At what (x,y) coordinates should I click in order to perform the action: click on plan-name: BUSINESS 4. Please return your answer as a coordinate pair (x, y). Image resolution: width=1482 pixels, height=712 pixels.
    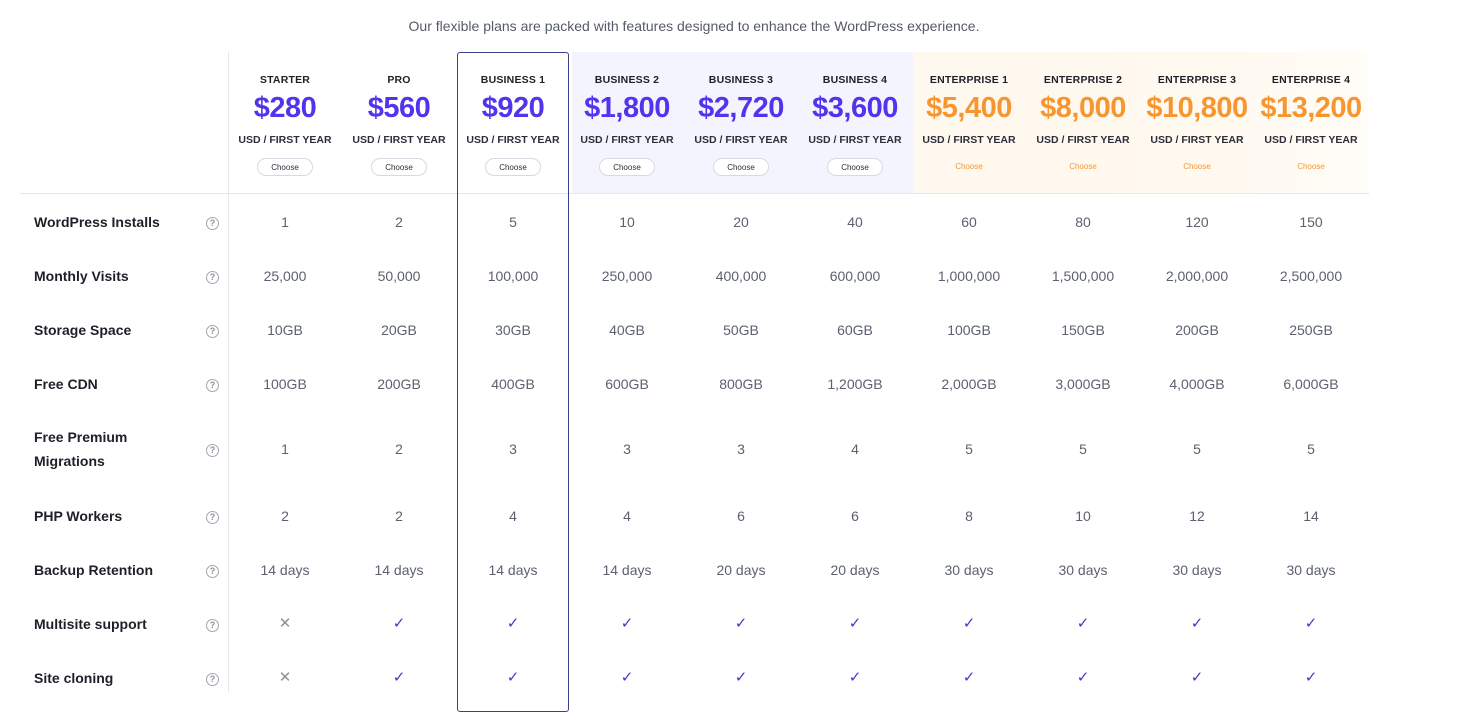
    Looking at the image, I should click on (855, 80).